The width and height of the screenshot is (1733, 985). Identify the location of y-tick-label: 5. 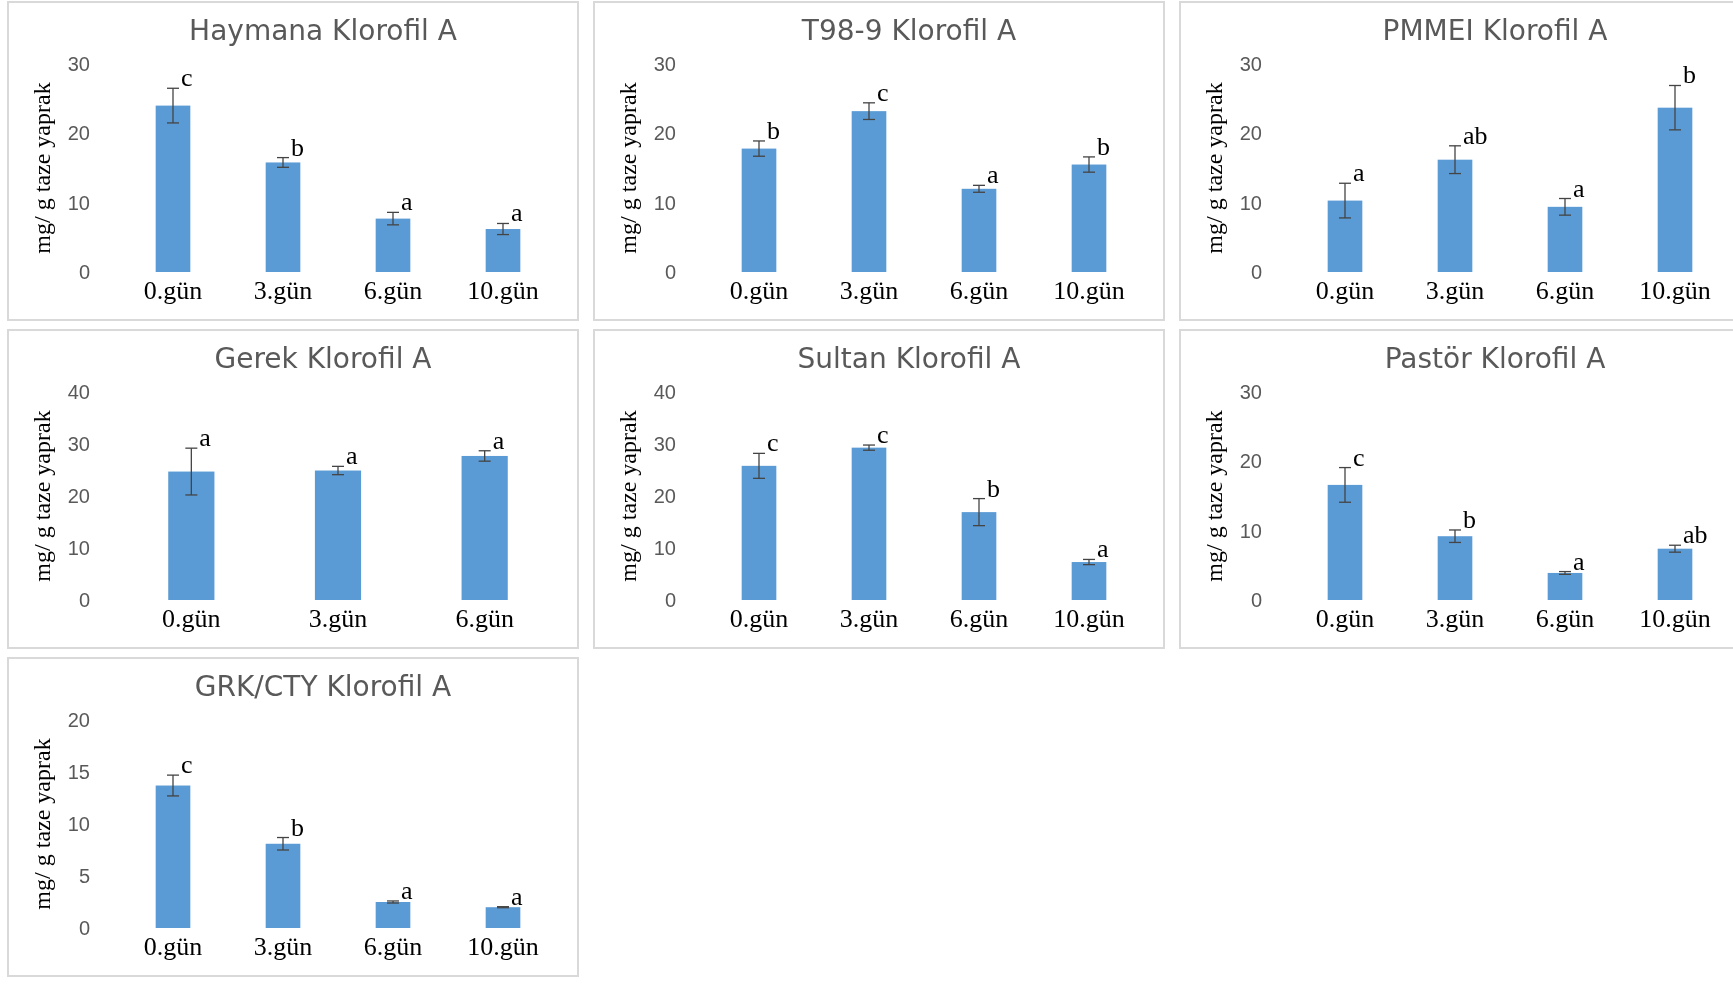
(84, 876).